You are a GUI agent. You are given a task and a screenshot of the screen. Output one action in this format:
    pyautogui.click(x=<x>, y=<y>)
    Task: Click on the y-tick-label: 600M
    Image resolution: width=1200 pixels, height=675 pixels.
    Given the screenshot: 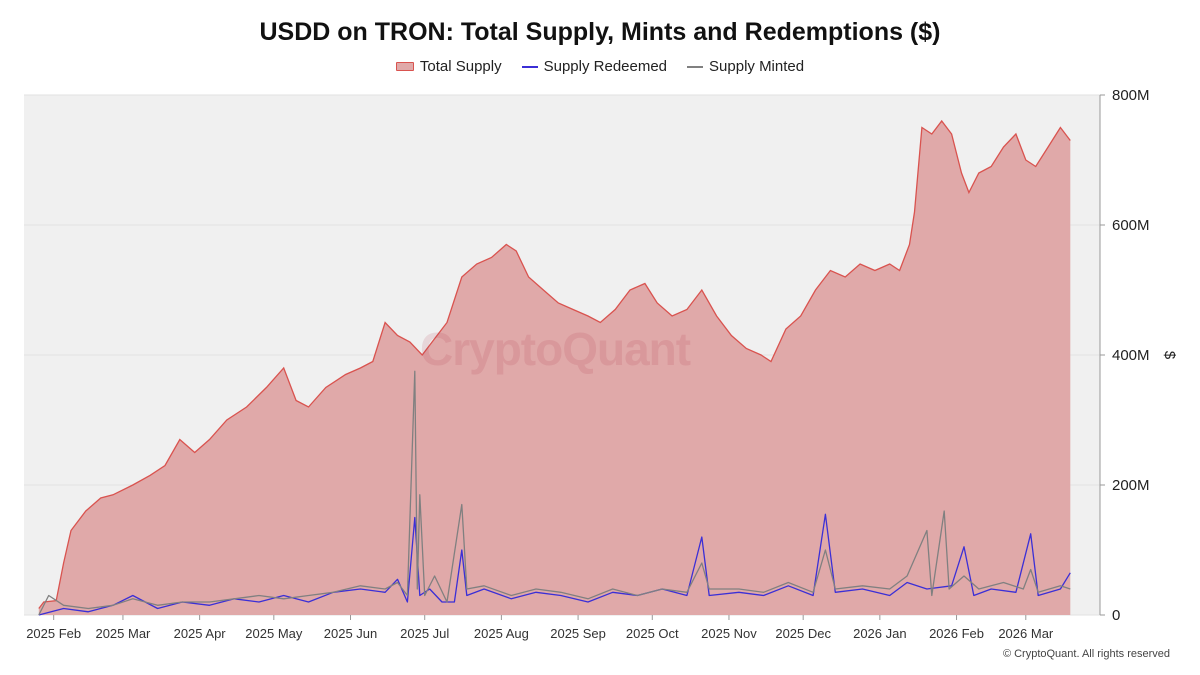 What is the action you would take?
    pyautogui.click(x=1131, y=225)
    